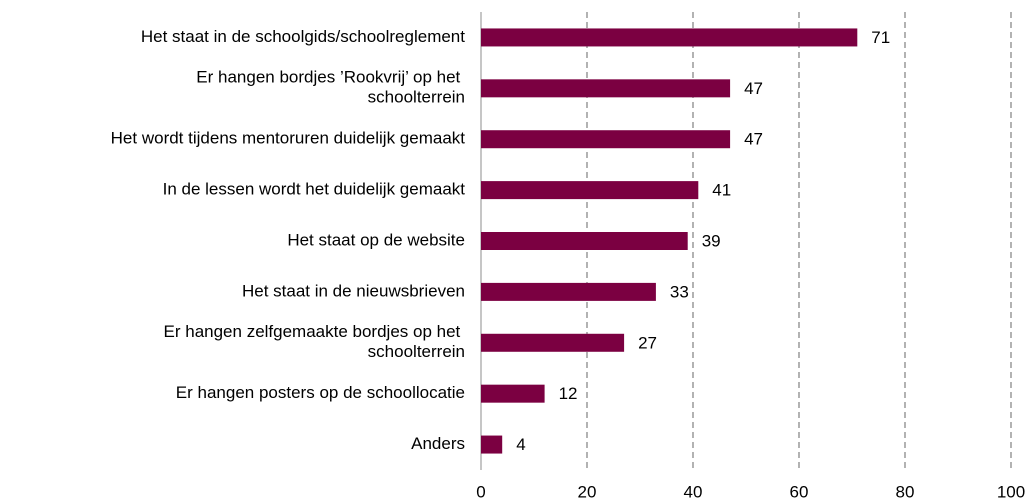 Image resolution: width=1032 pixels, height=504 pixels. Describe the element at coordinates (721, 190) in the screenshot. I see `value-label: 41` at that location.